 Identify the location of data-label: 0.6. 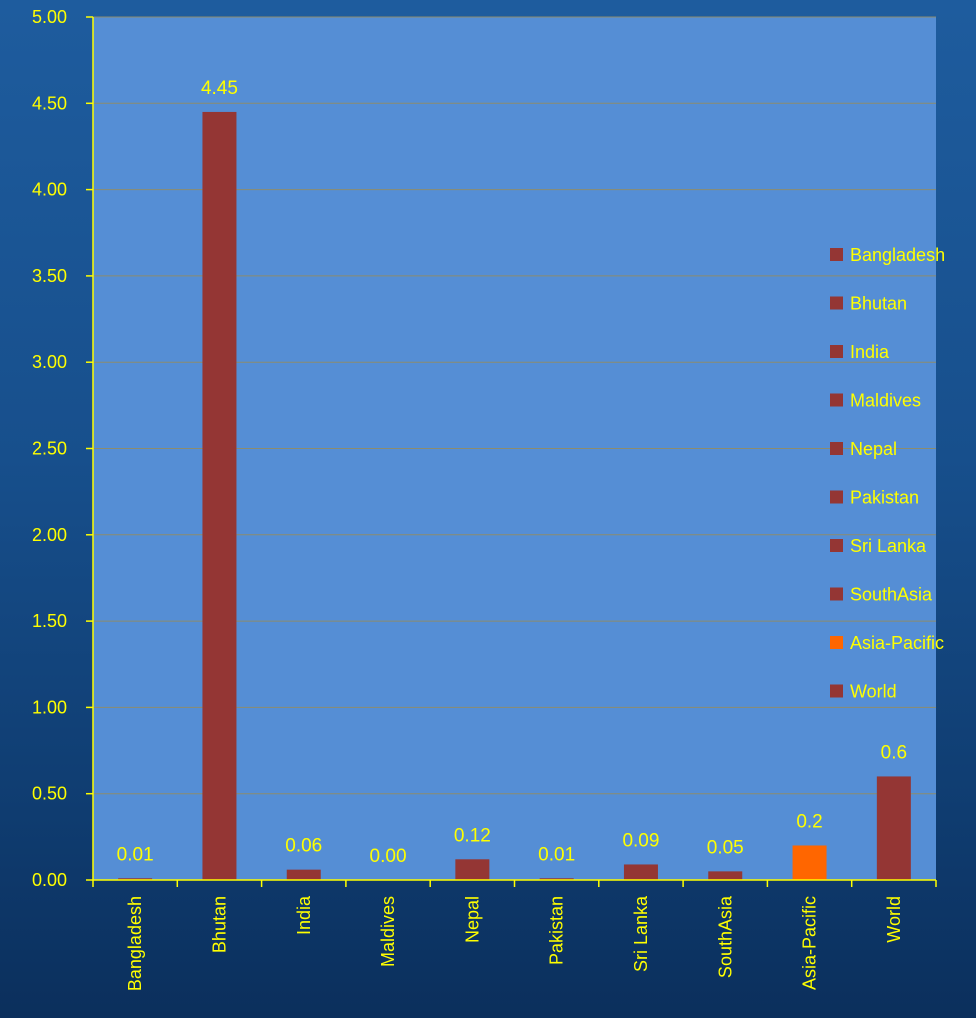
(894, 752).